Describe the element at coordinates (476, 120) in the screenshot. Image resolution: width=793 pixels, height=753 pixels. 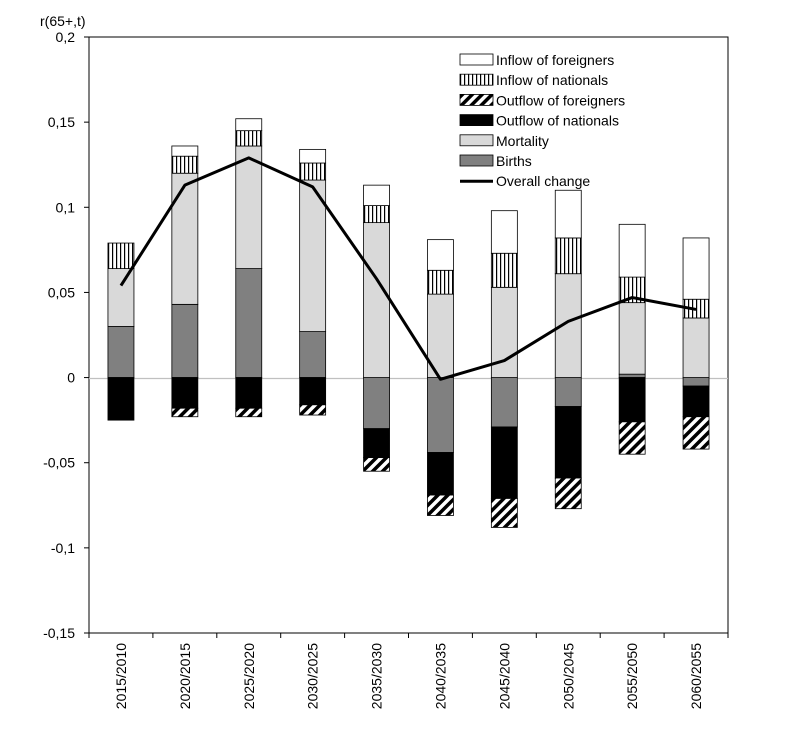
I see `legend-swatch-outflow-of-nationals` at that location.